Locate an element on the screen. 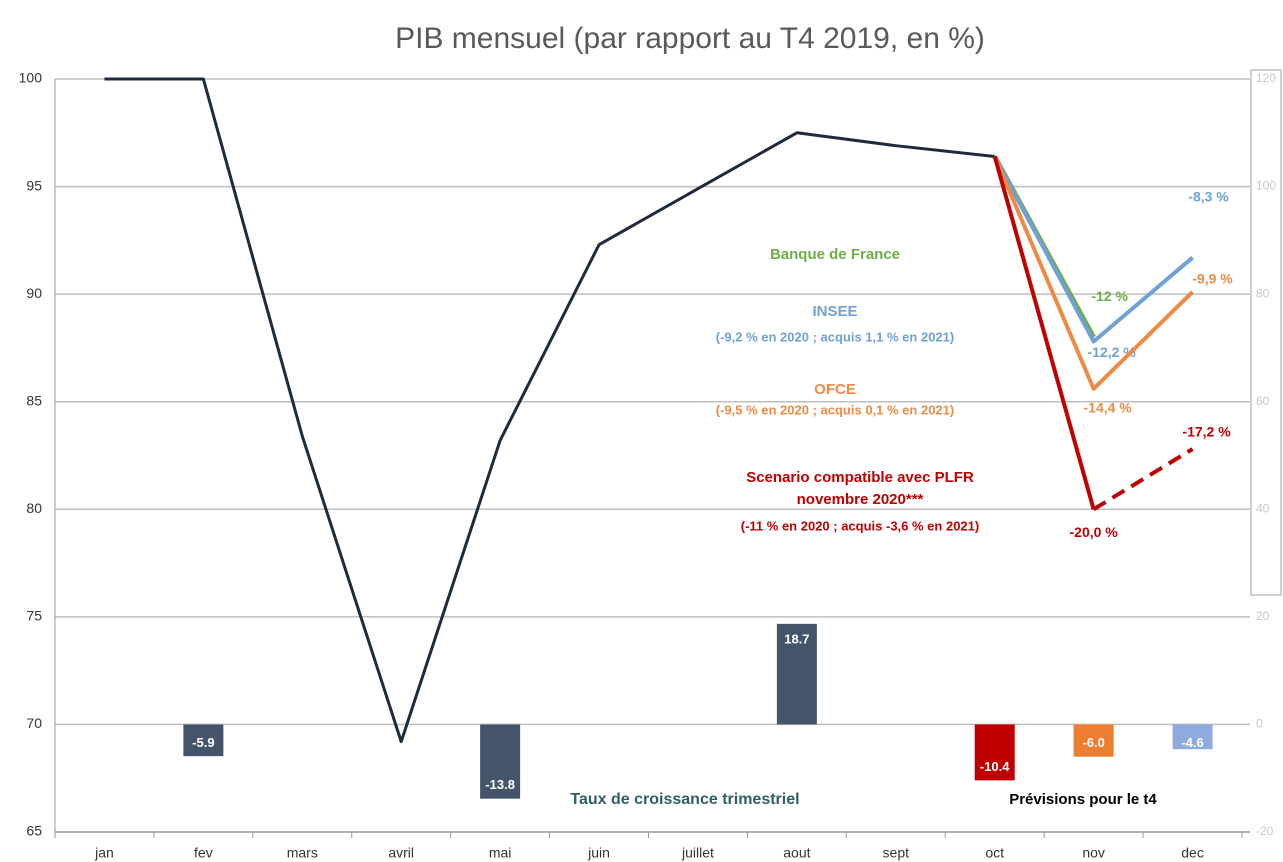 The width and height of the screenshot is (1283, 862). point-label: -12,2 % is located at coordinates (1112, 352).